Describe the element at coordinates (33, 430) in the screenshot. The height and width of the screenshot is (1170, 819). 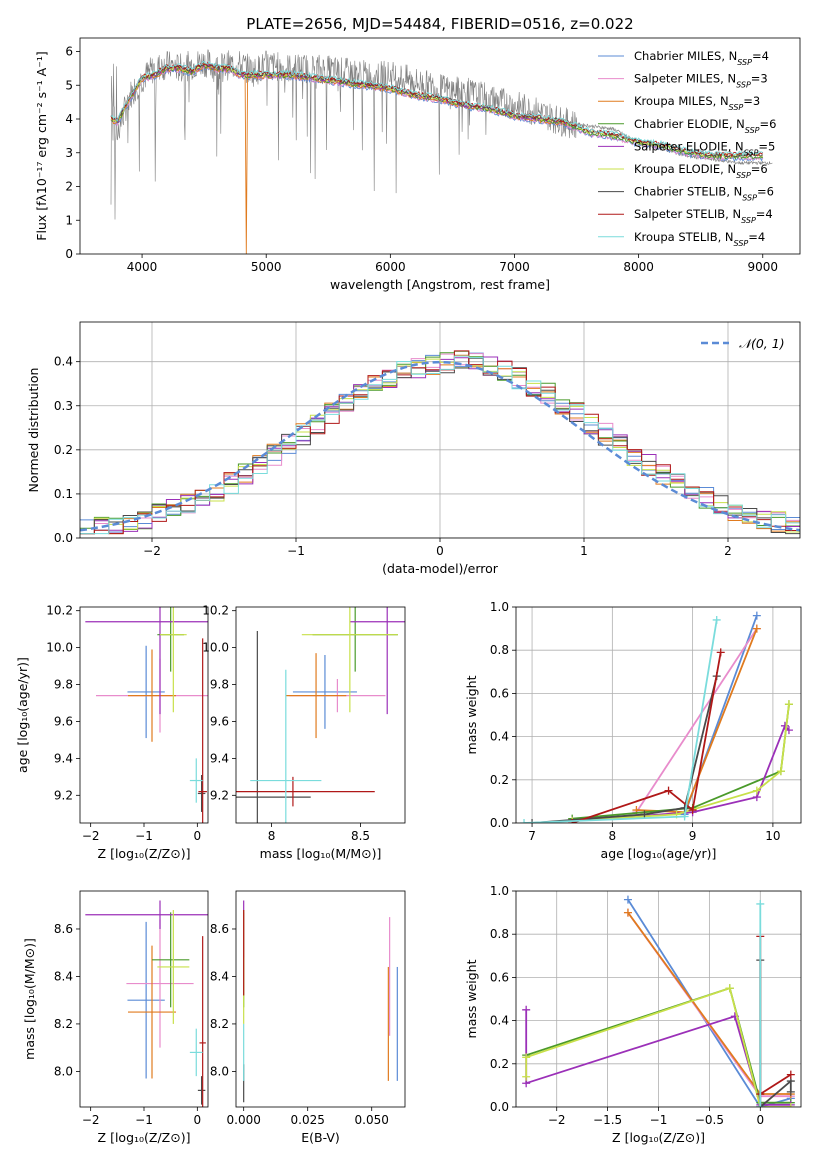
I see `y-axis-label: Normed distribution` at that location.